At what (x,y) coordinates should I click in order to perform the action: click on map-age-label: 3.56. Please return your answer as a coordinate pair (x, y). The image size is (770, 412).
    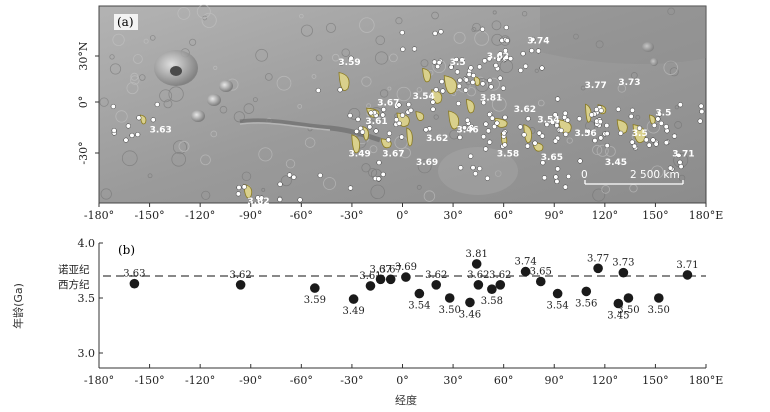
    Looking at the image, I should click on (585, 134).